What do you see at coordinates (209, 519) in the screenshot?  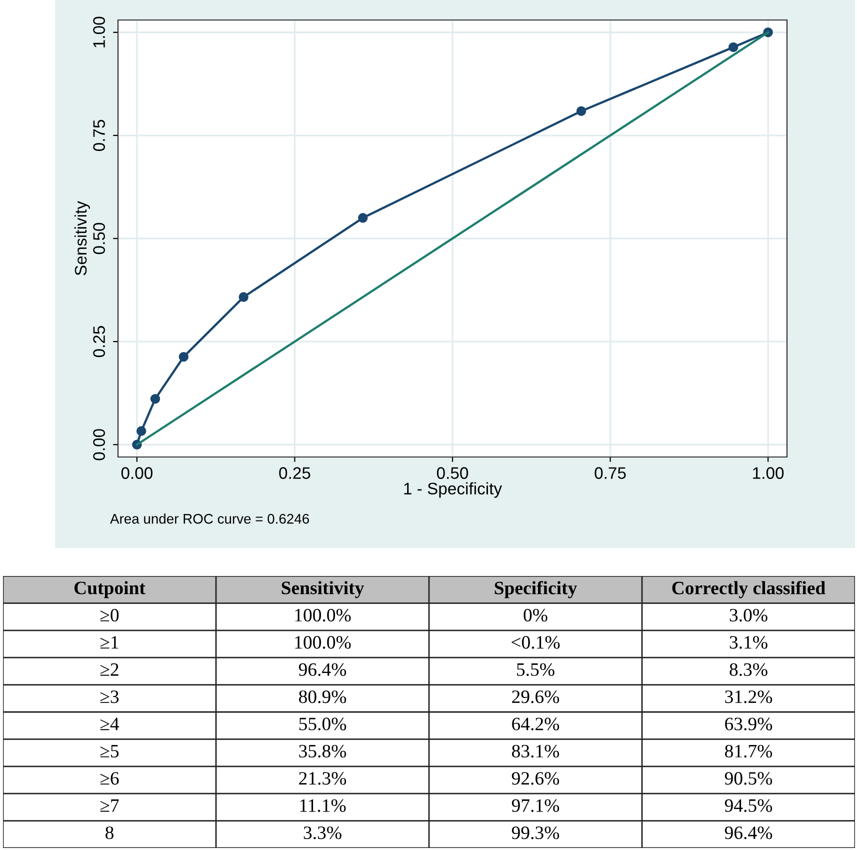 I see `text: Area under ROC curve = 0.6246` at bounding box center [209, 519].